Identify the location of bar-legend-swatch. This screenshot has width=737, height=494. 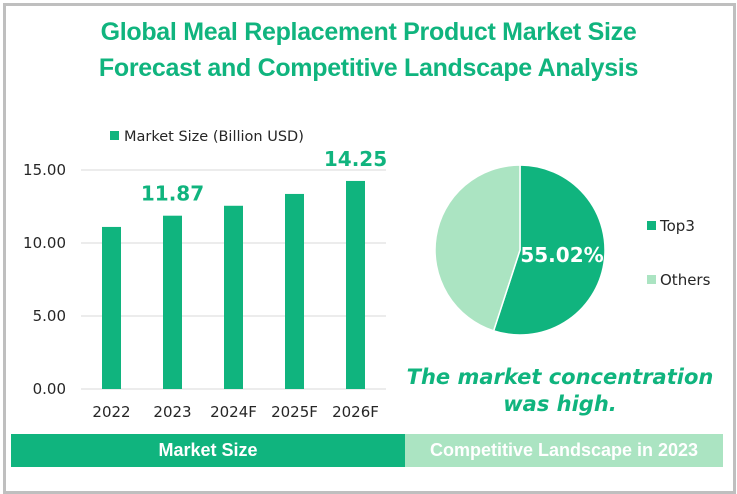
(114, 135).